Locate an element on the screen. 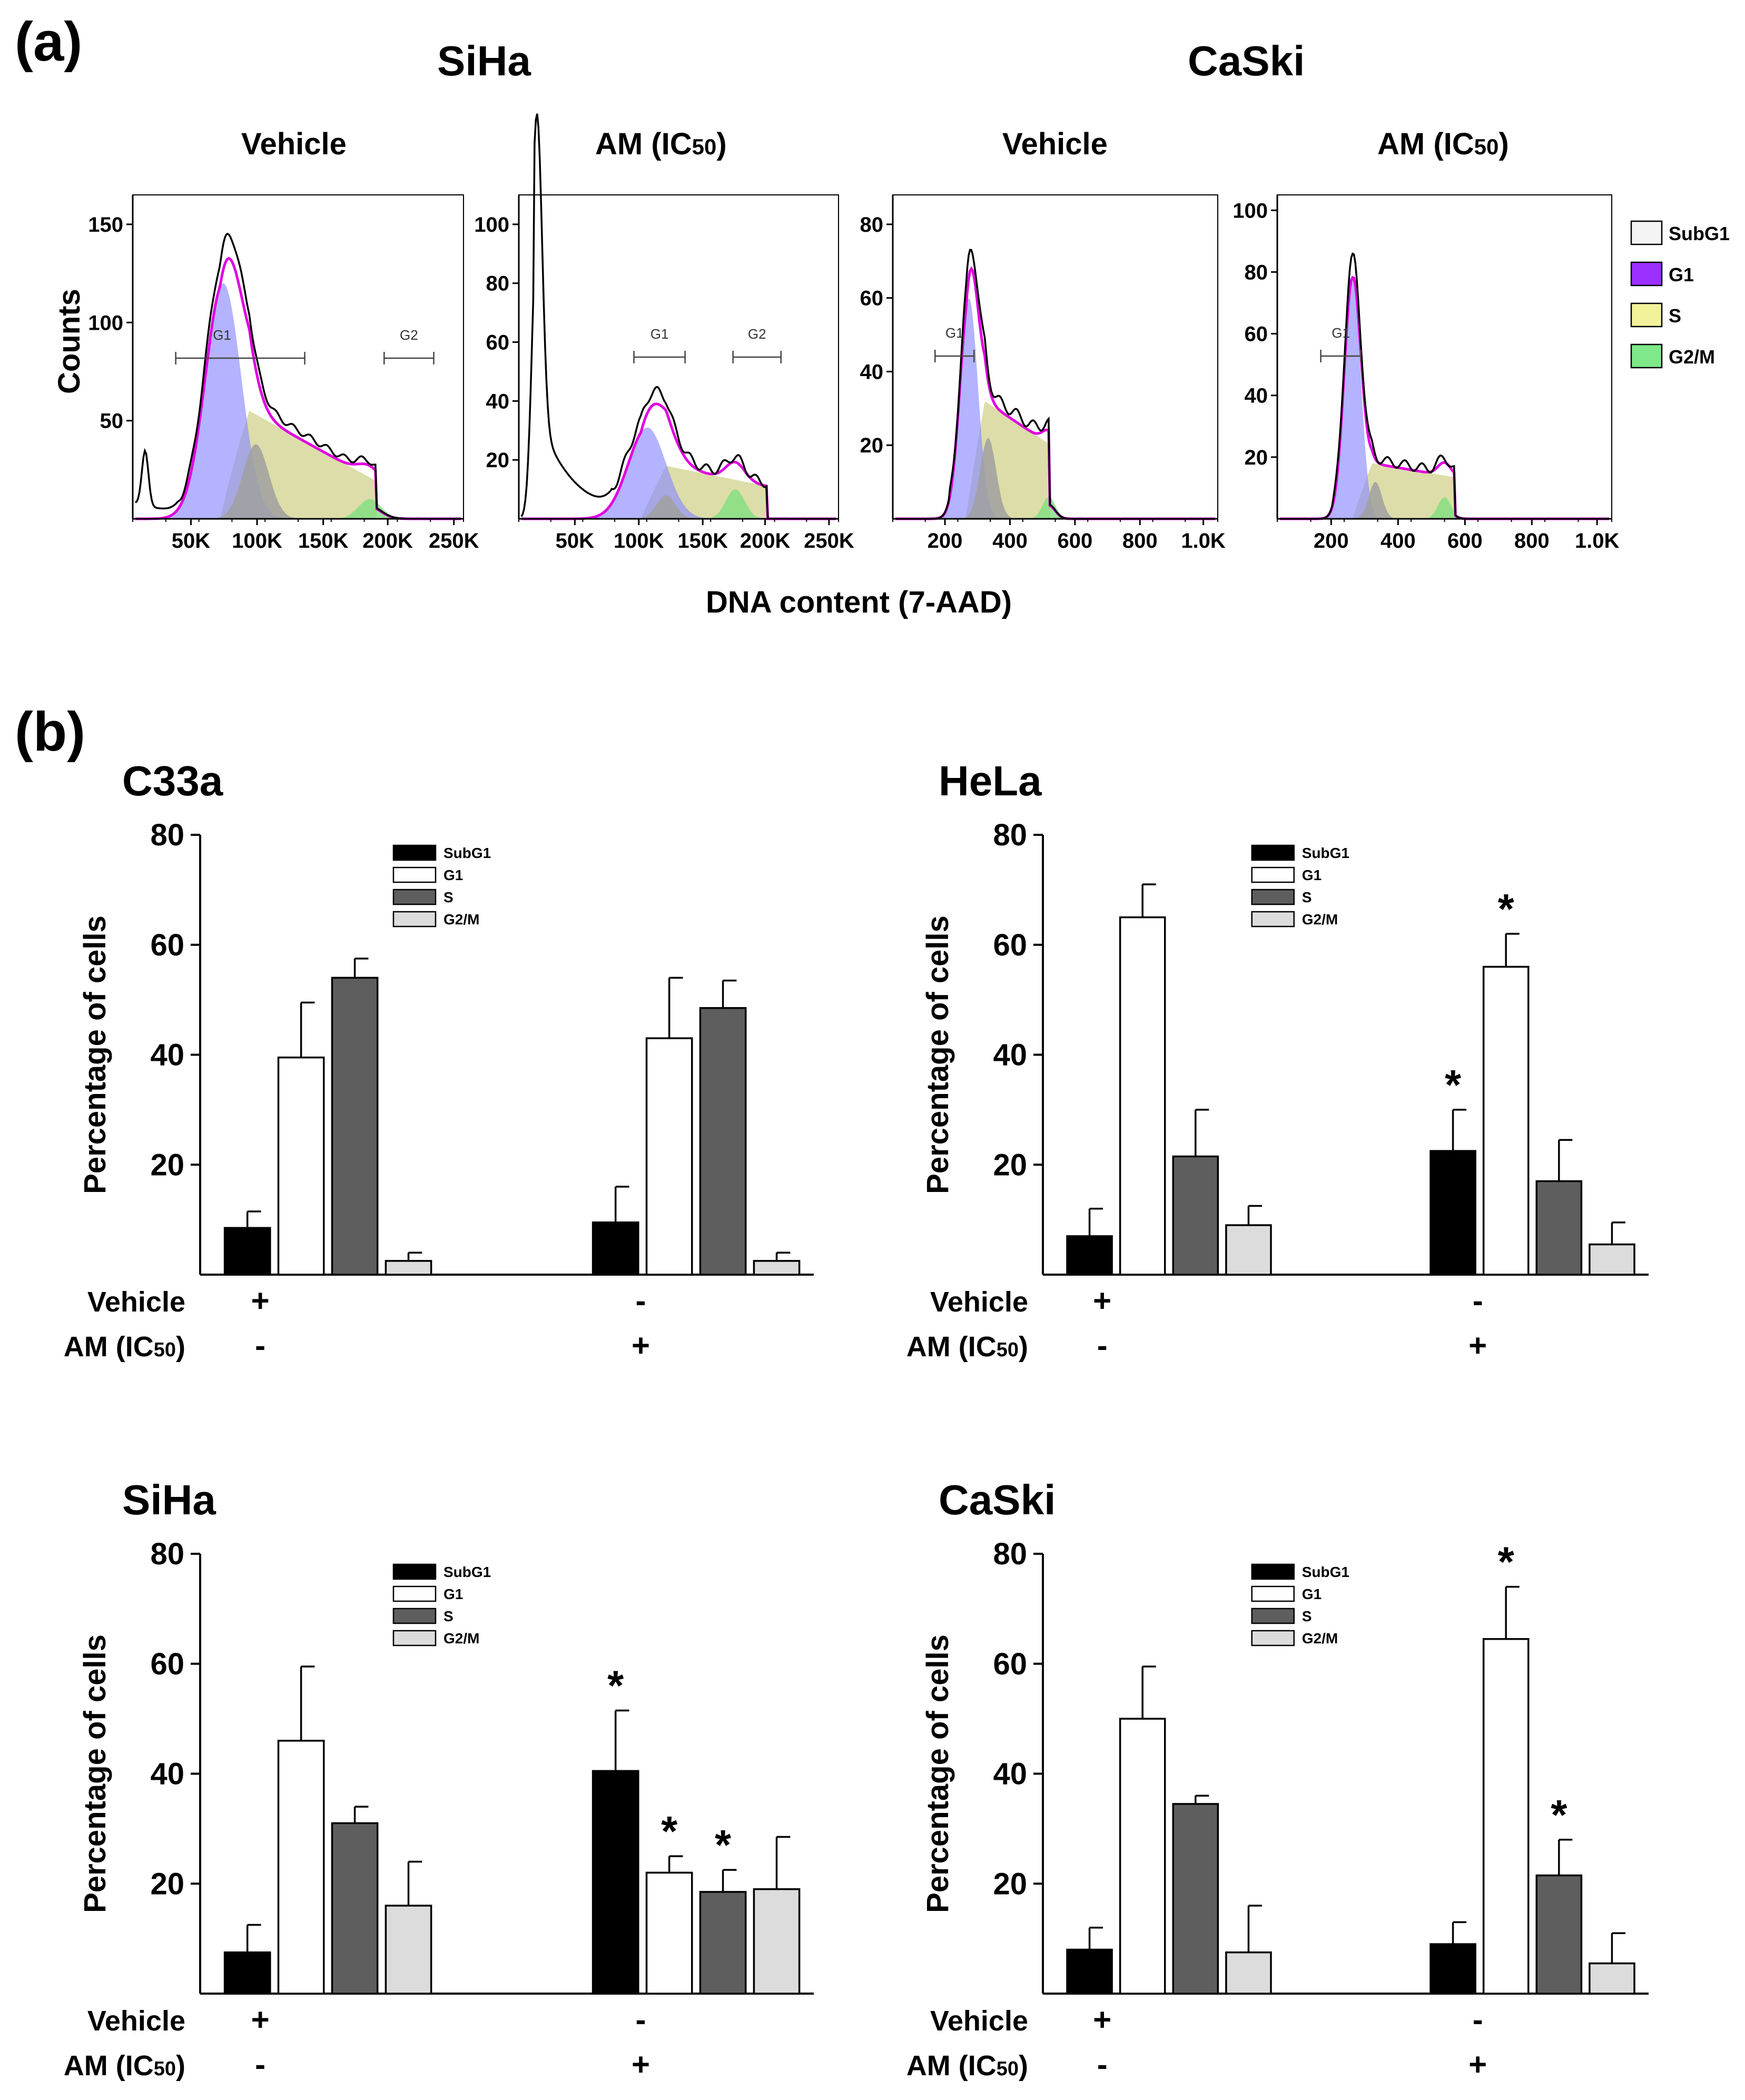 This screenshot has height=2100, width=1745. y-tick-label: 20 is located at coordinates (1010, 1884).